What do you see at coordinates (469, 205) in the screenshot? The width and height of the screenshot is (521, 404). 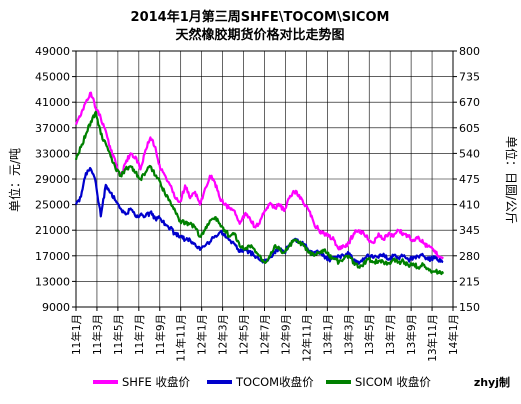 I see `right-tick-label: 410` at bounding box center [469, 205].